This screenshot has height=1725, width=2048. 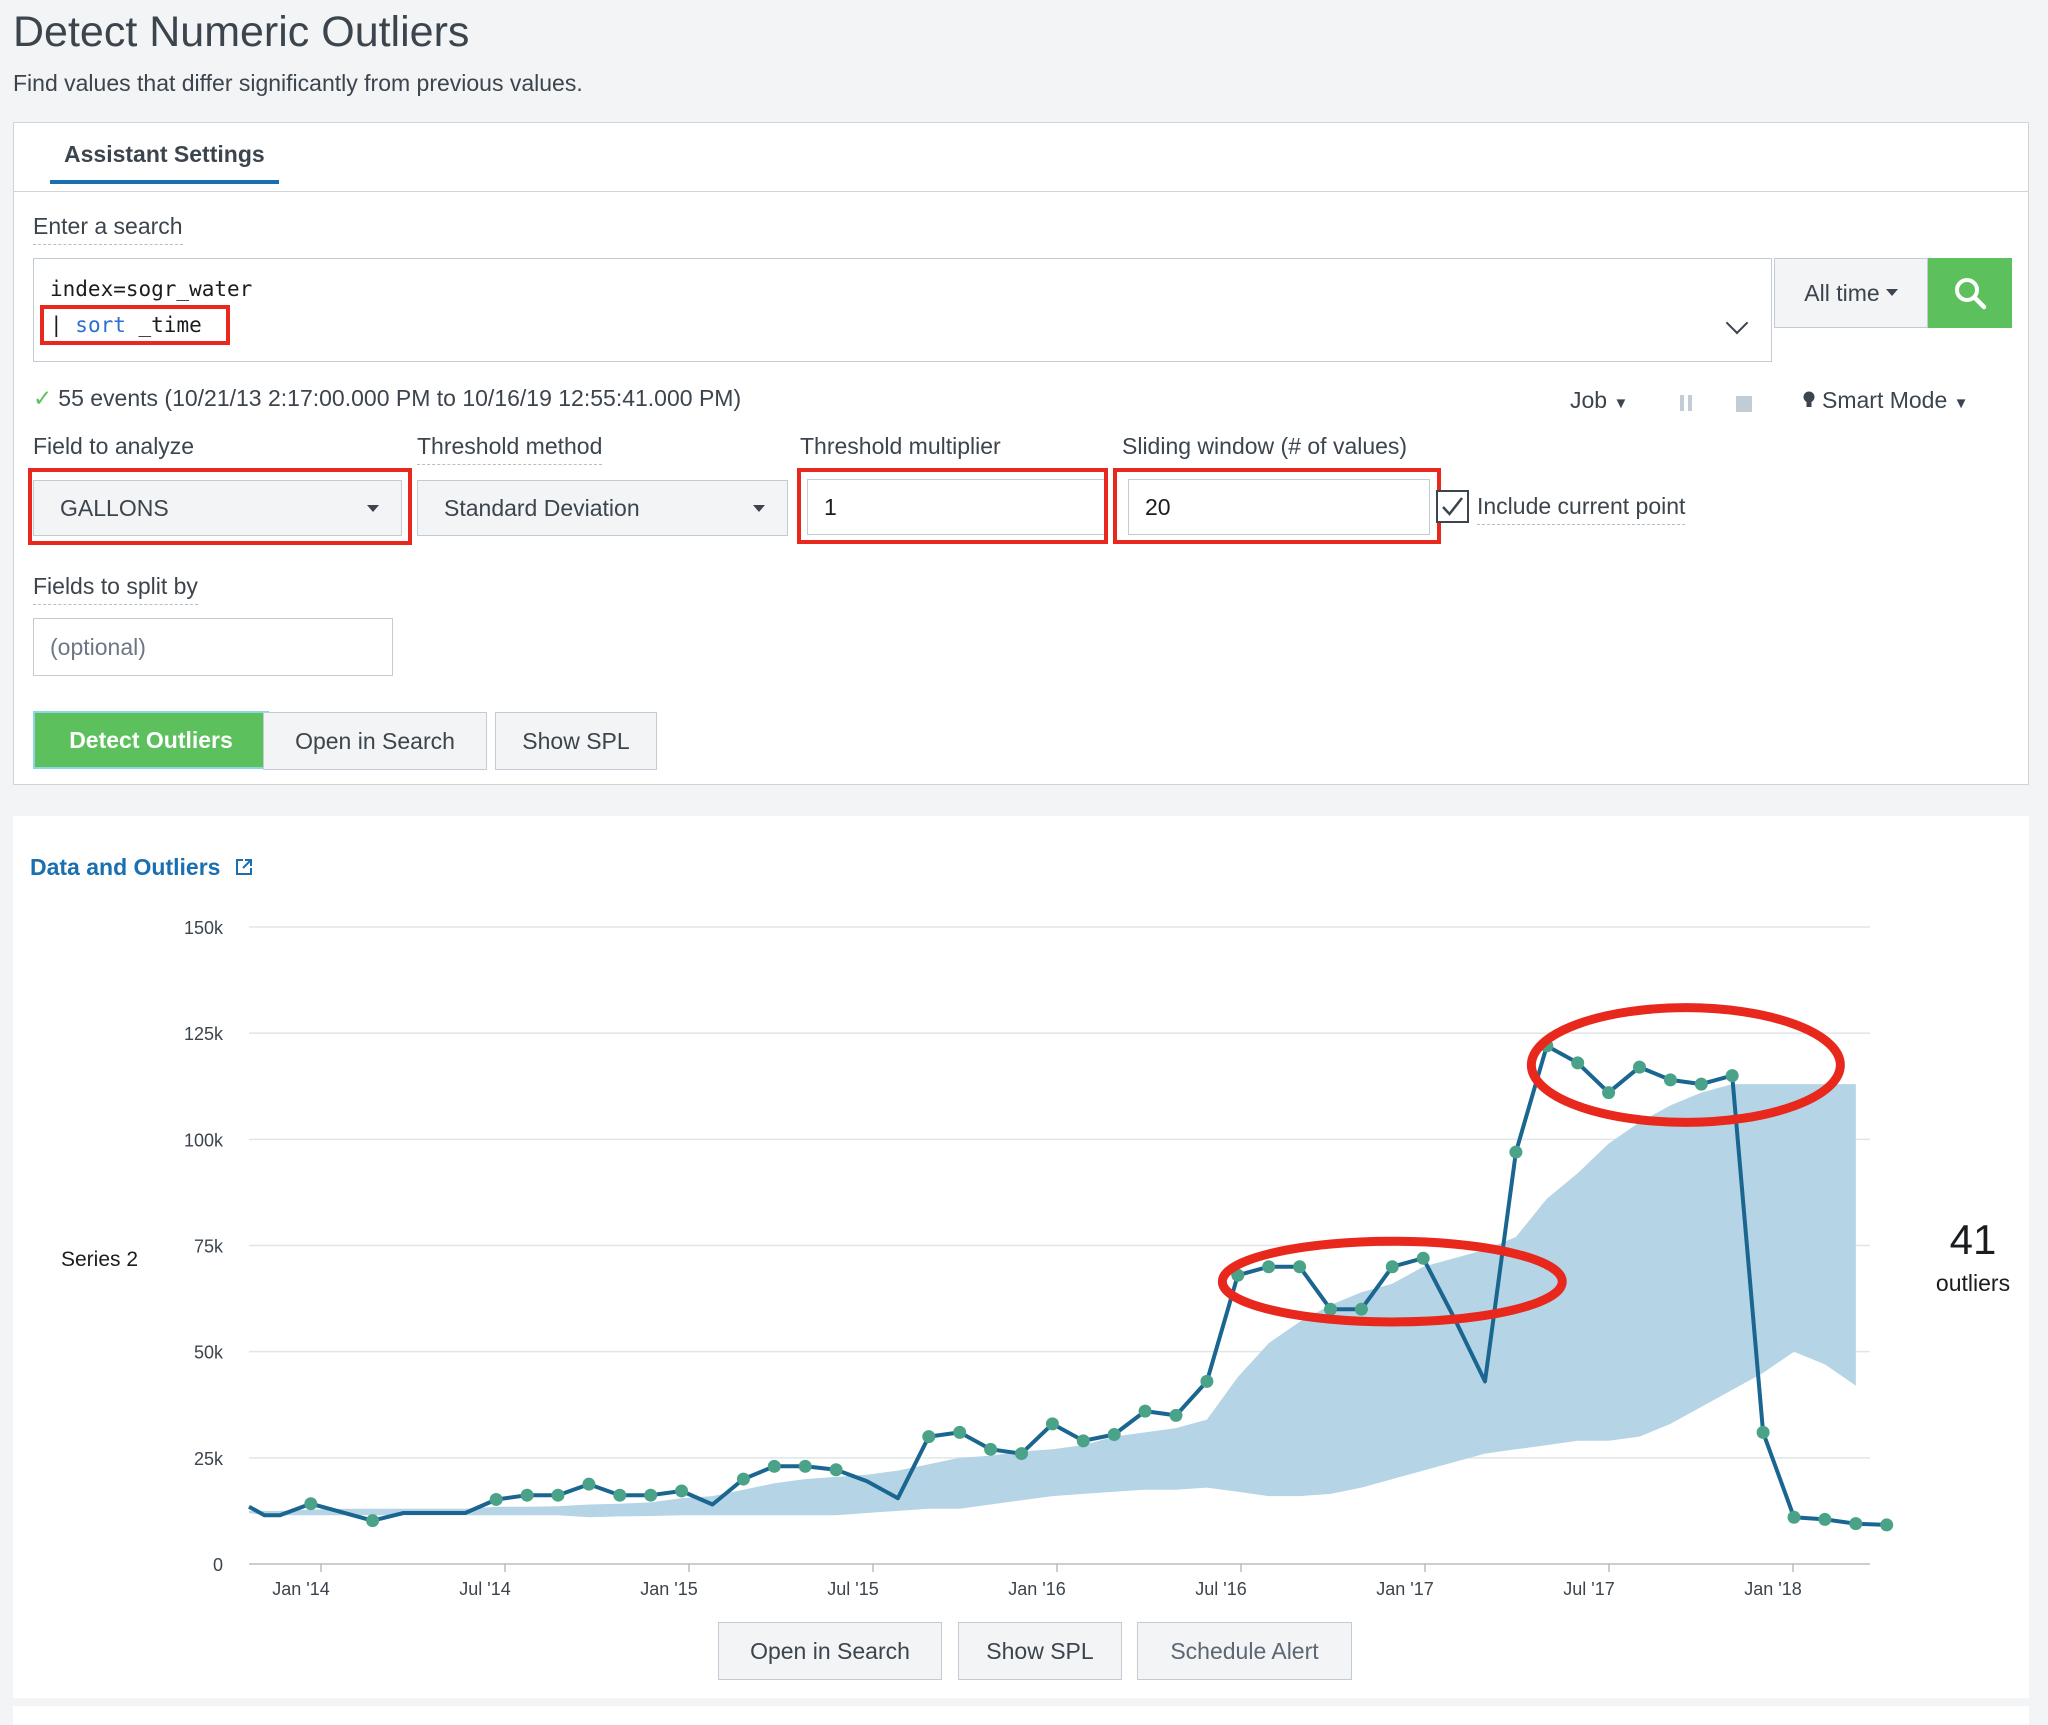 What do you see at coordinates (209, 1353) in the screenshot?
I see `y-tick-label: 50k` at bounding box center [209, 1353].